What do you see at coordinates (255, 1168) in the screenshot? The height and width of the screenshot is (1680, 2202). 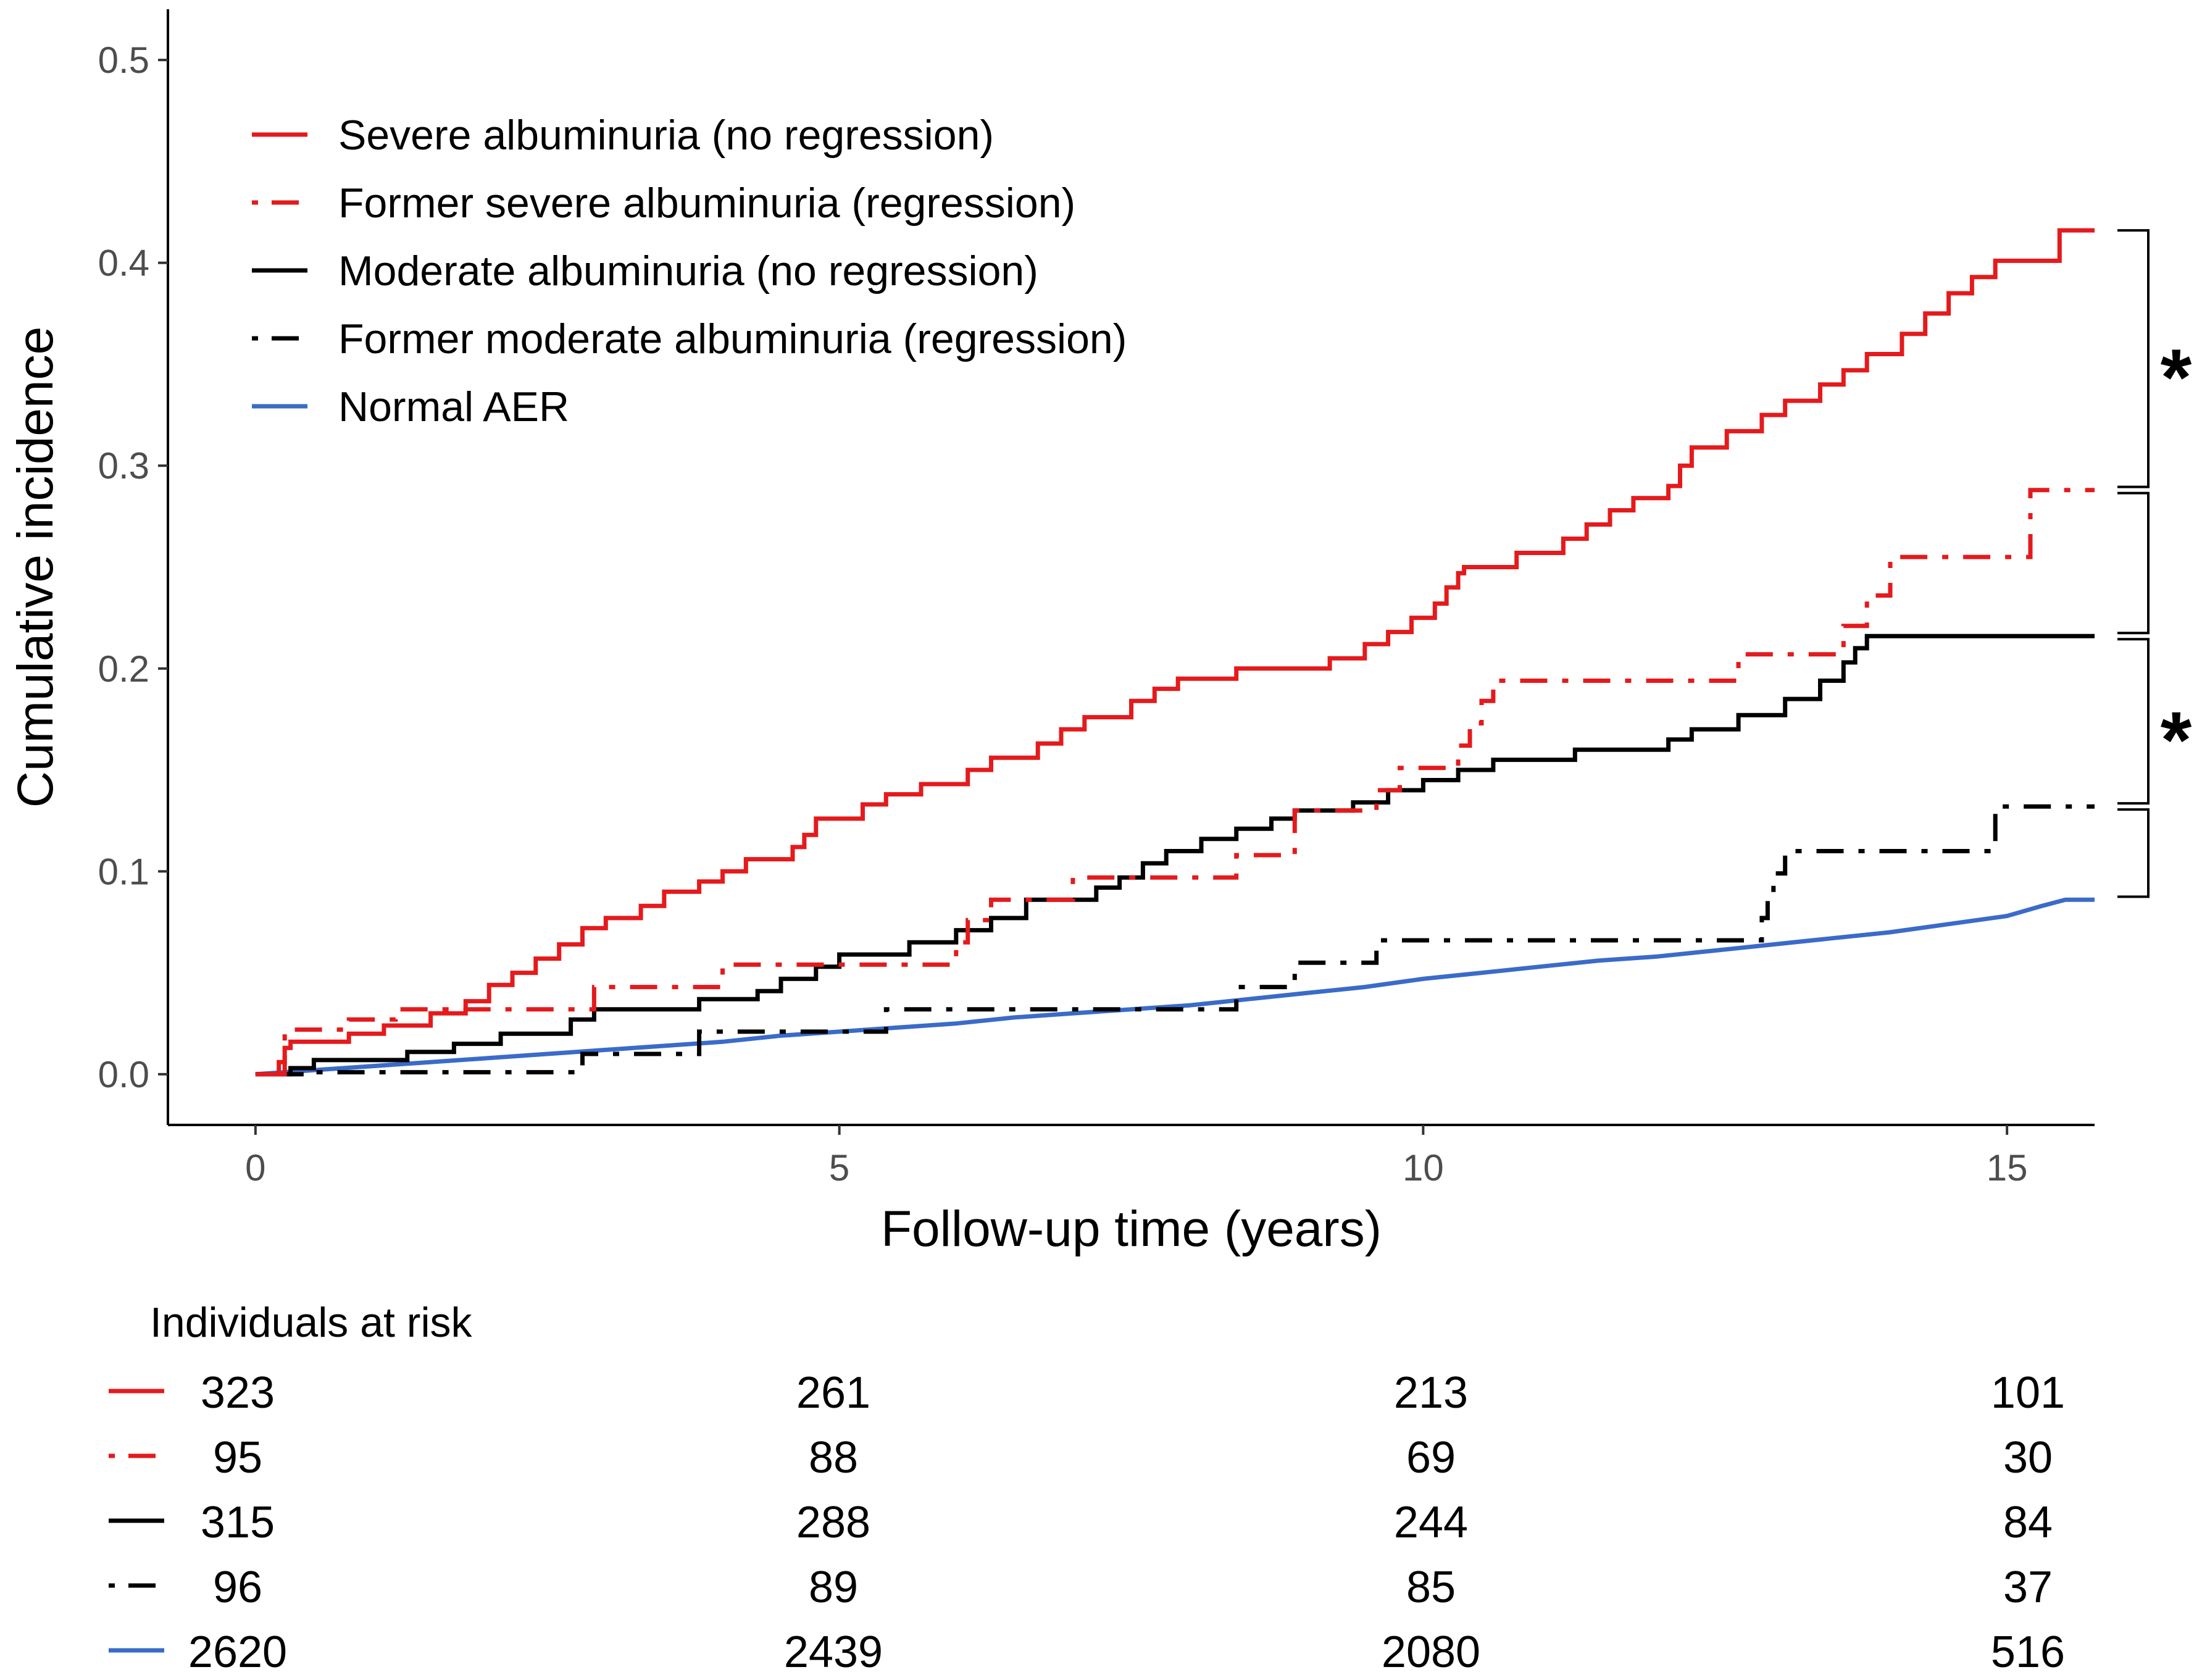 I see `x-tick-label: 0` at bounding box center [255, 1168].